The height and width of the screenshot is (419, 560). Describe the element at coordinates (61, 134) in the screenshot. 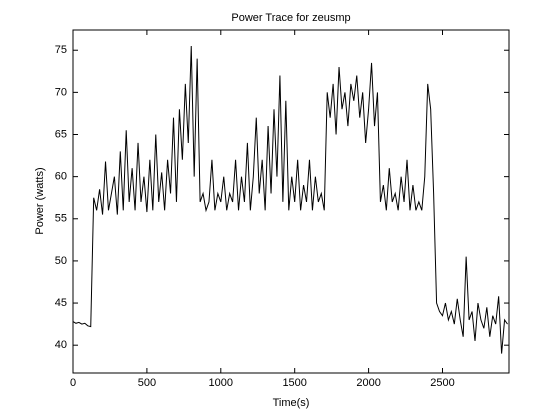

I see `y-tick-label: 65` at that location.